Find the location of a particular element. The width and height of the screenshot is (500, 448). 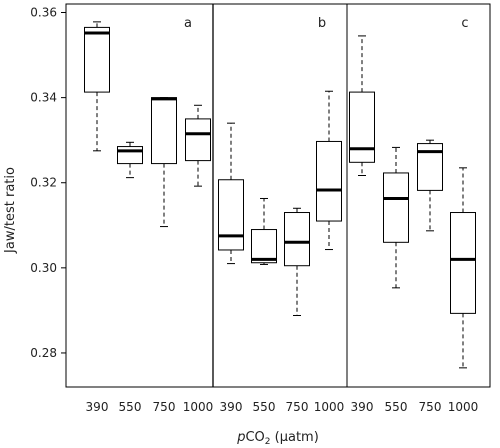

panel-letter-a: a is located at coordinates (188, 23).